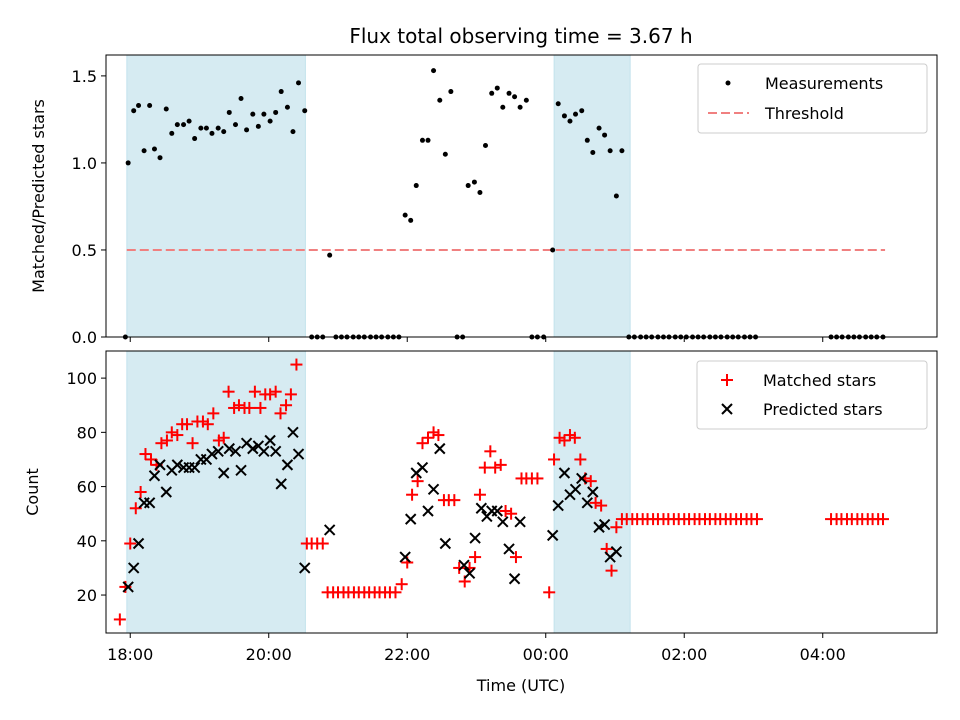  Describe the element at coordinates (87, 595) in the screenshot. I see `y-tick-label: 20` at that location.